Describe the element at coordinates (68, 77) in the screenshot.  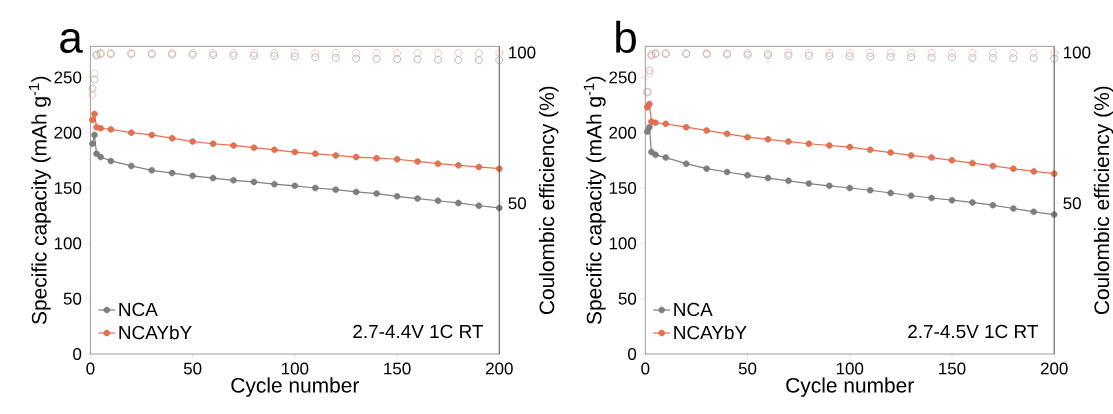
I see `y-tick-label: 250` at that location.